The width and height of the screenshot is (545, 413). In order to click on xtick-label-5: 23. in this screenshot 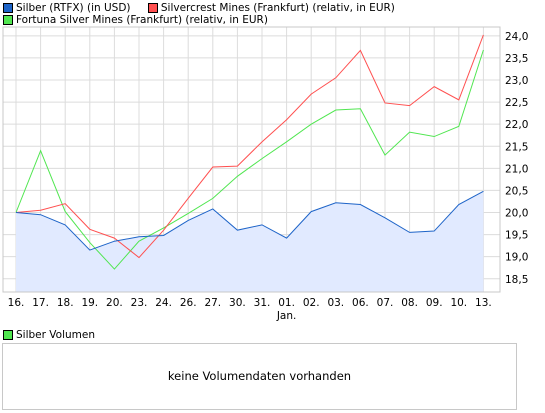, I will do `click(139, 303)`.